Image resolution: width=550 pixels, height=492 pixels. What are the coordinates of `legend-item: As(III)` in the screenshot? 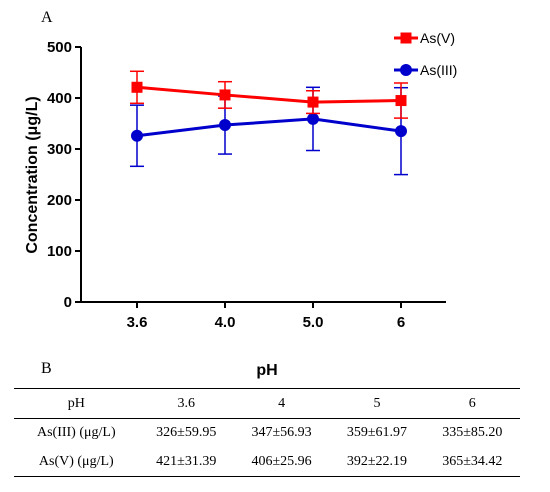 It's located at (425, 70).